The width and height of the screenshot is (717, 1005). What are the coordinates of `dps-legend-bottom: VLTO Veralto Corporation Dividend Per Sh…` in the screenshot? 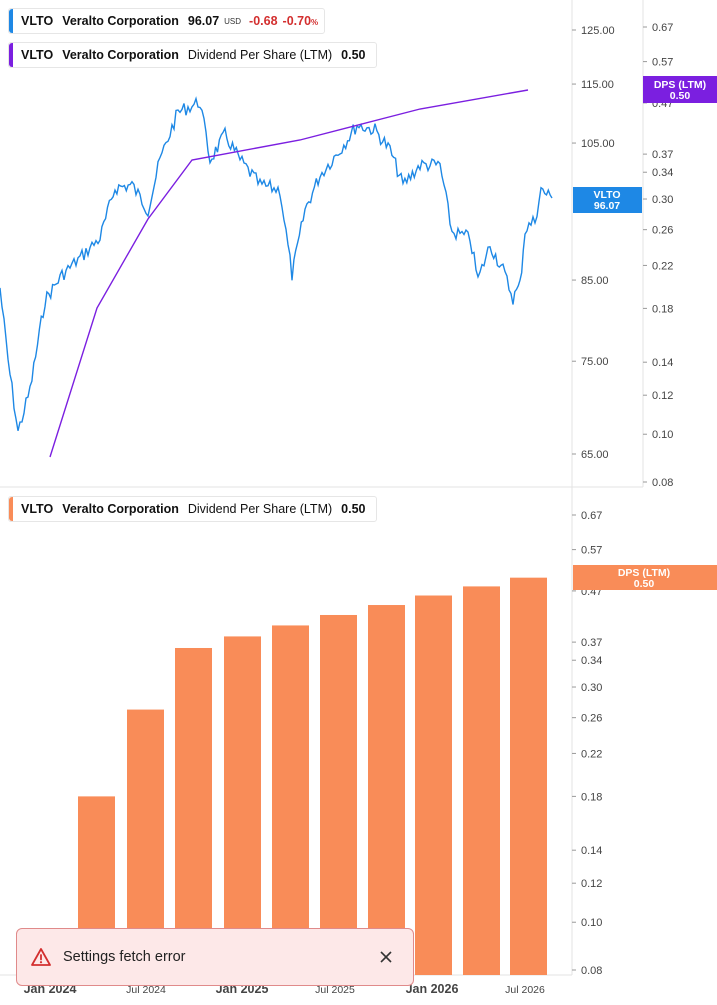 It's located at (193, 509).